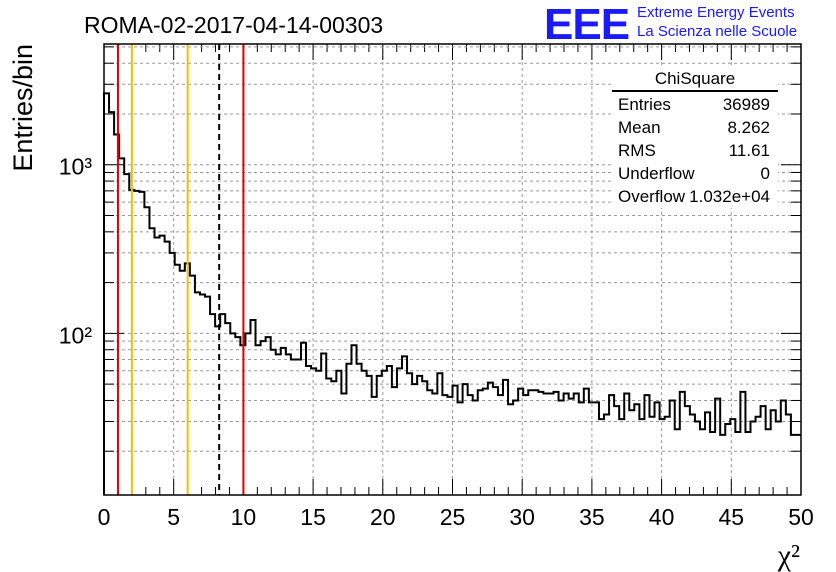  Describe the element at coordinates (23, 108) in the screenshot. I see `y-axis-label: Entries/bin` at that location.